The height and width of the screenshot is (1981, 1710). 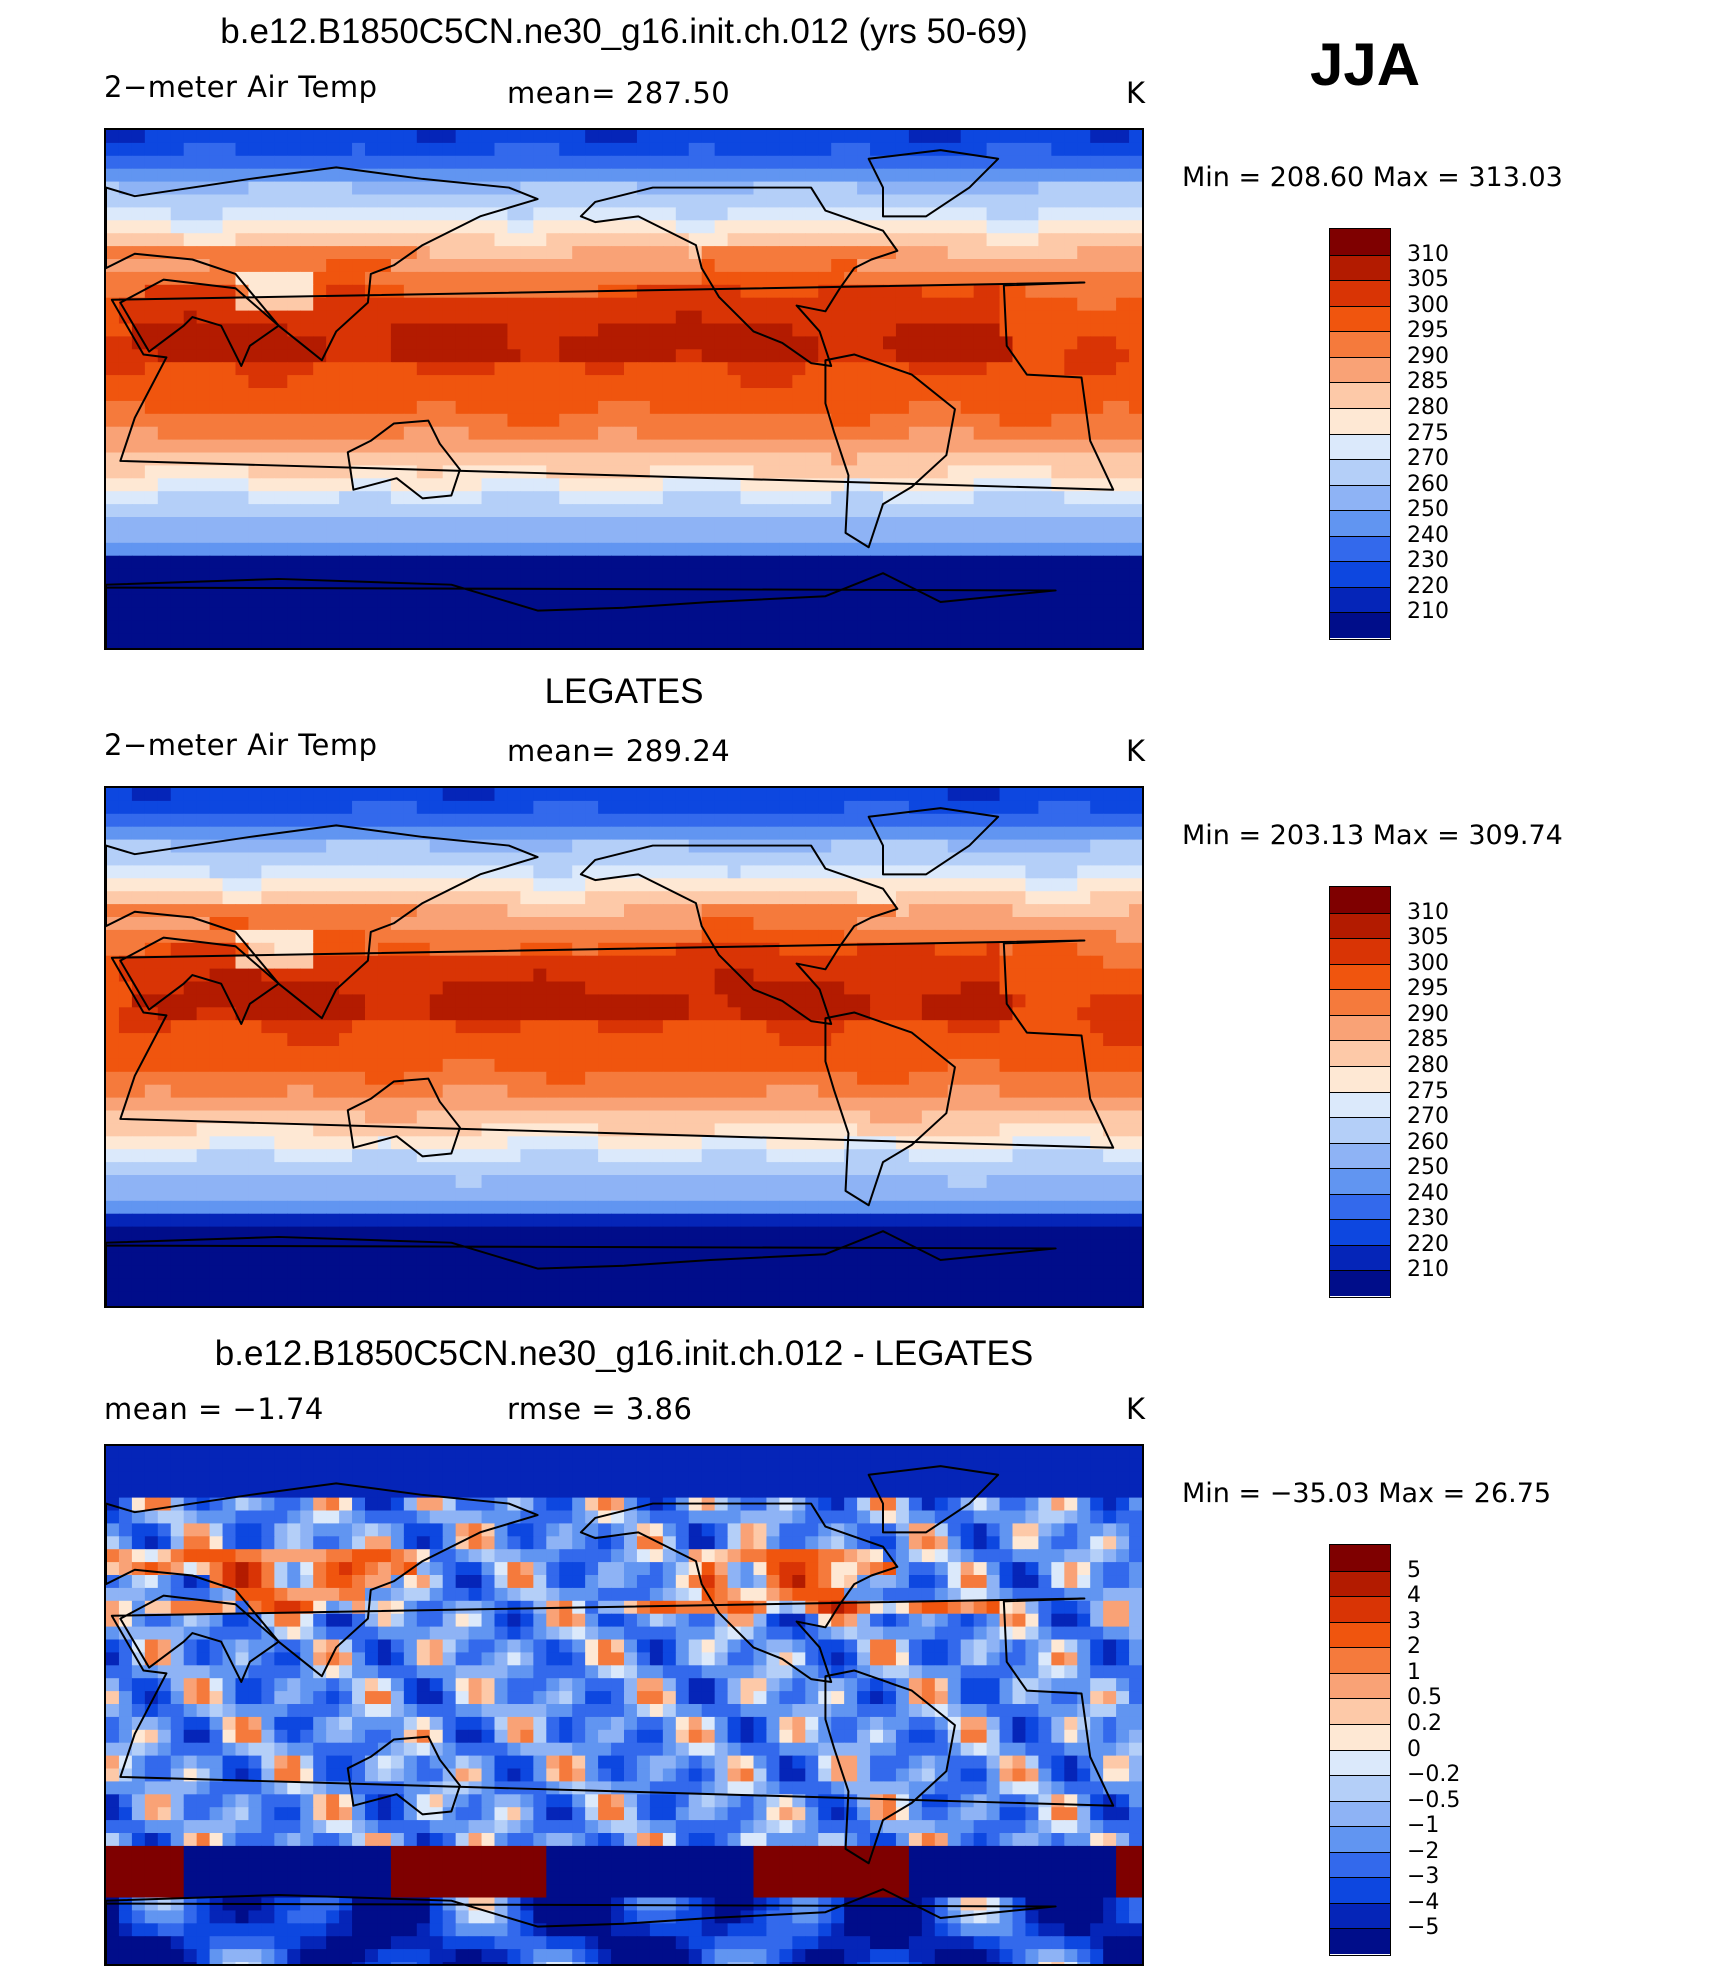 What do you see at coordinates (1428, 1091) in the screenshot?
I see `colorbar-tick-label: 275` at bounding box center [1428, 1091].